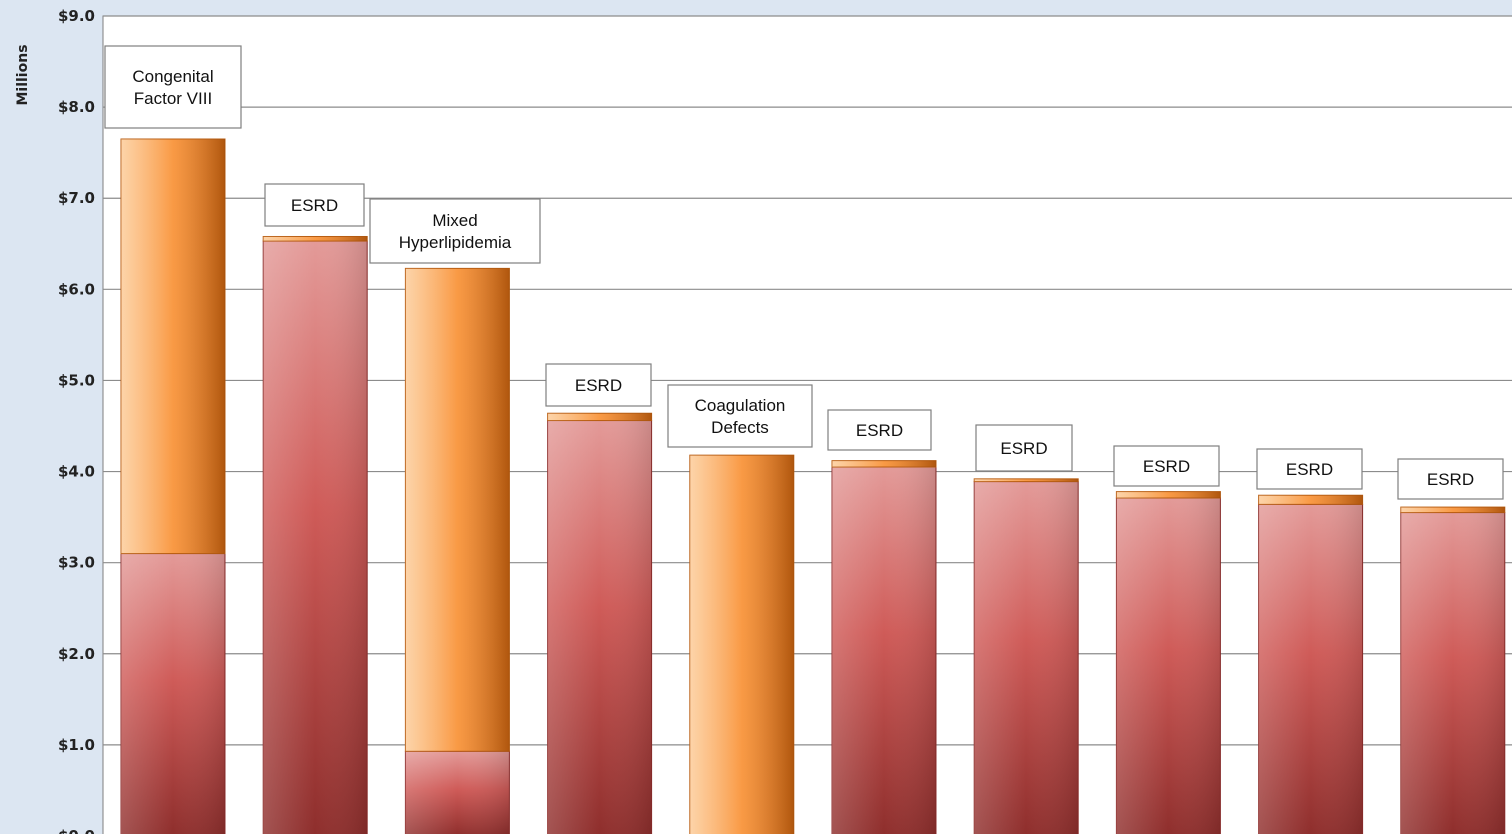 The width and height of the screenshot is (1512, 834). I want to click on annotation-label: Mixed Hyperlipidemia, so click(455, 231).